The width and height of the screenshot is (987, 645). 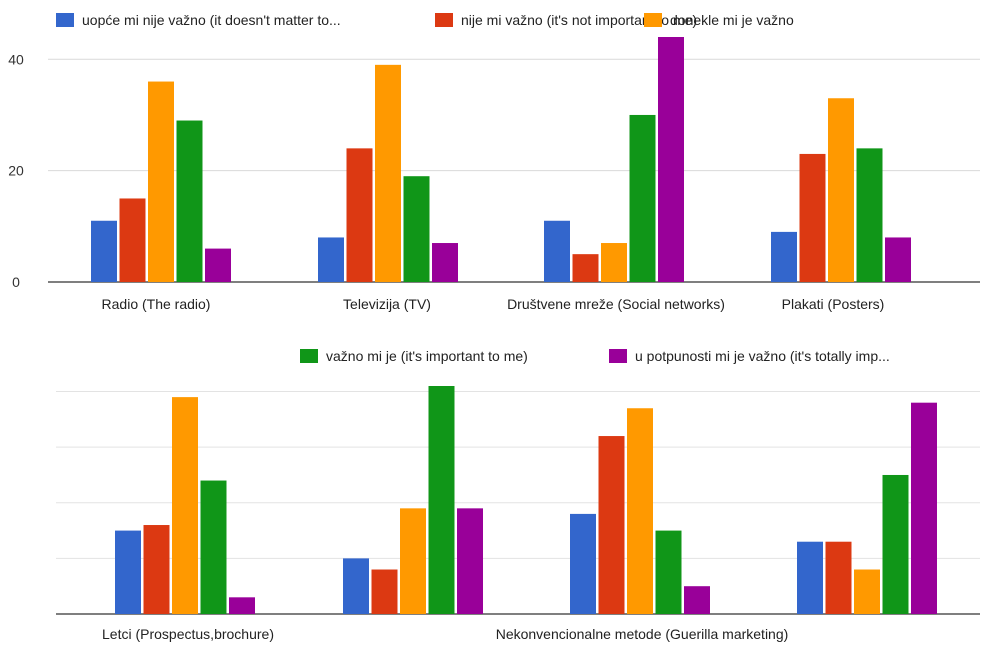 I want to click on x-category-label: Plakati (Posters), so click(x=833, y=304).